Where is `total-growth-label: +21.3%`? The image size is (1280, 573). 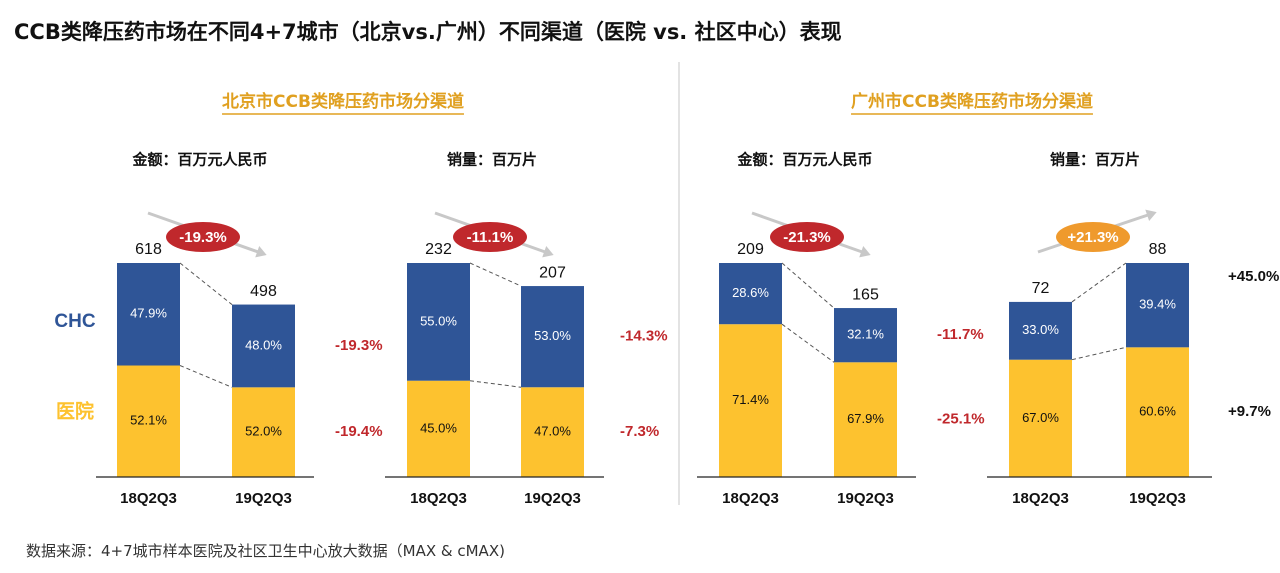
total-growth-label: +21.3% is located at coordinates (1092, 237).